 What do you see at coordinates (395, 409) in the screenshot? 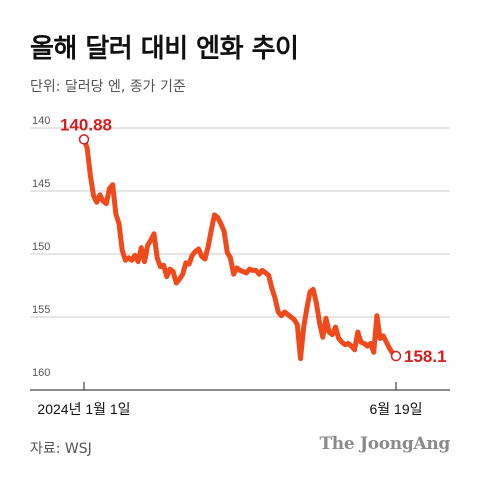
I see `x-tick-label: 6월 19일` at bounding box center [395, 409].